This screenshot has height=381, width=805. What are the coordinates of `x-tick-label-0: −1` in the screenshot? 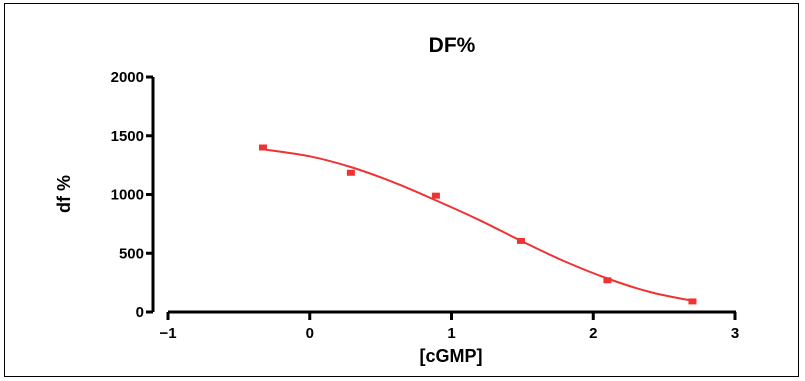 It's located at (167, 333).